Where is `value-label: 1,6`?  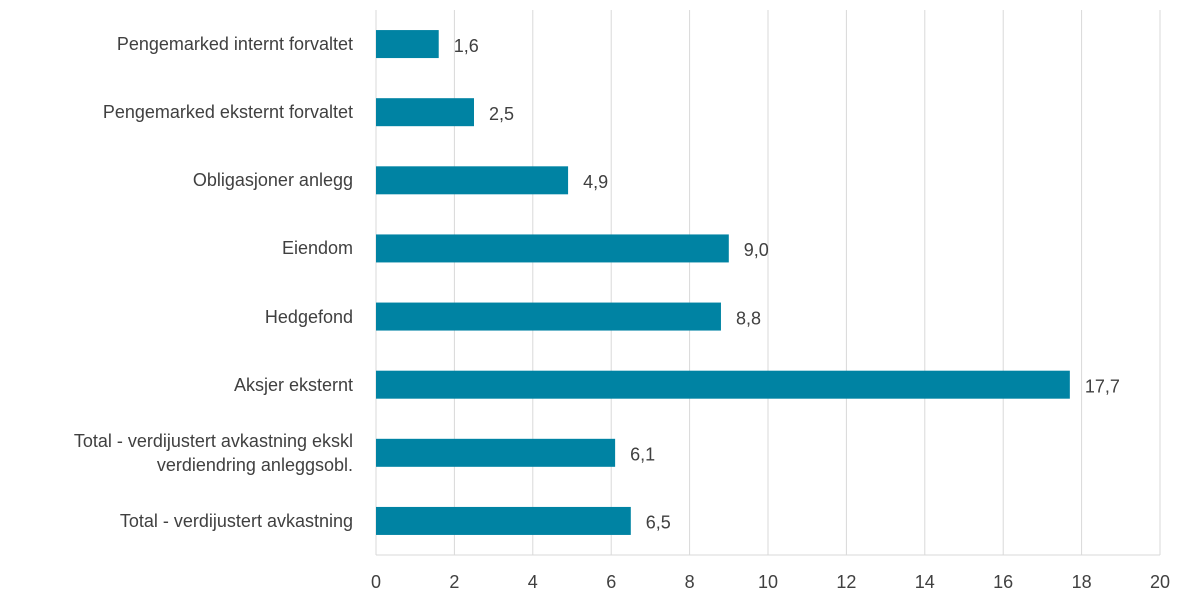
value-label: 1,6 is located at coordinates (466, 46).